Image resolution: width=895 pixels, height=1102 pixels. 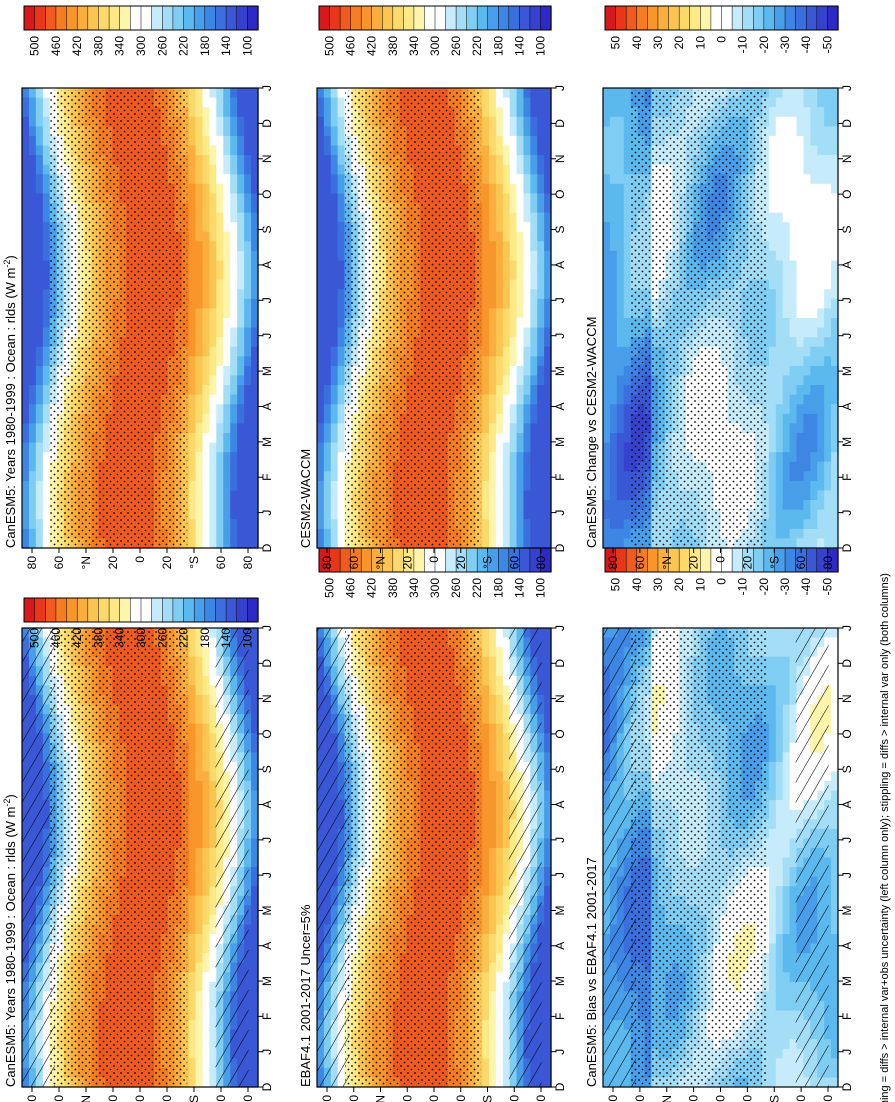 I want to click on month-tick-label: M, so click(x=267, y=910).